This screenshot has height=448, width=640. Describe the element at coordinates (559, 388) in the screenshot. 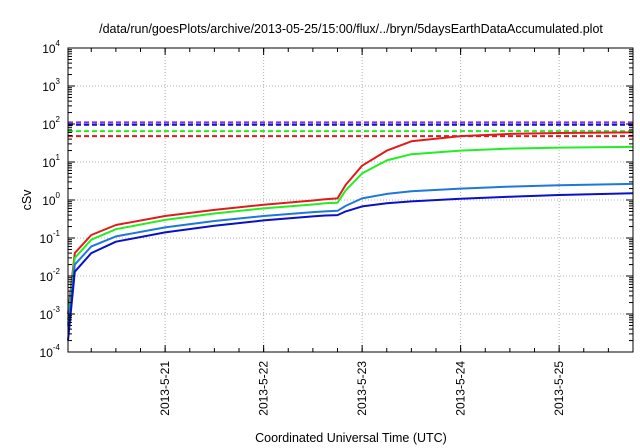

I see `x-tick-label: 2013-5-25` at that location.